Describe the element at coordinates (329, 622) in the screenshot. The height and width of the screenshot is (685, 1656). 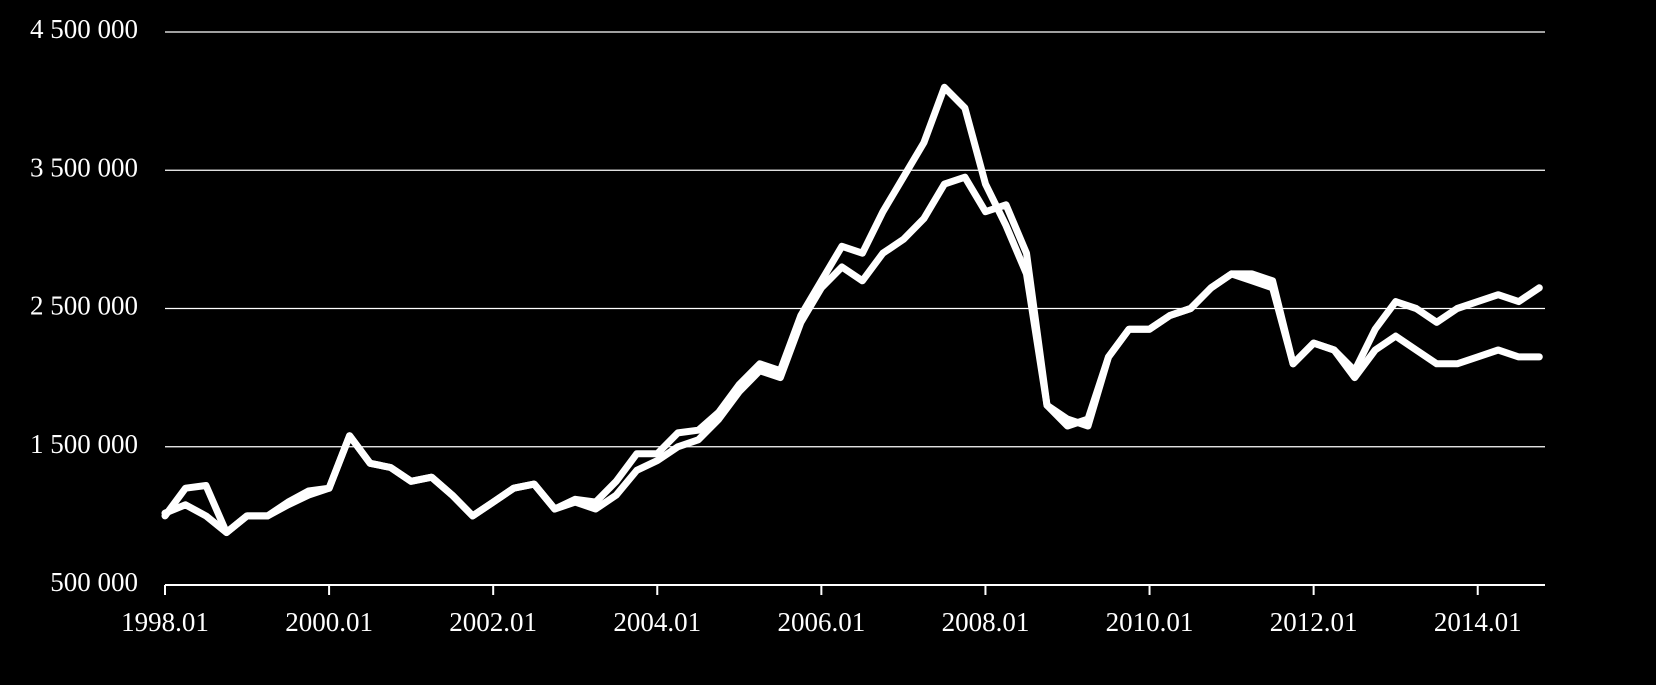
I see `x-tick-label: 2000.01` at that location.